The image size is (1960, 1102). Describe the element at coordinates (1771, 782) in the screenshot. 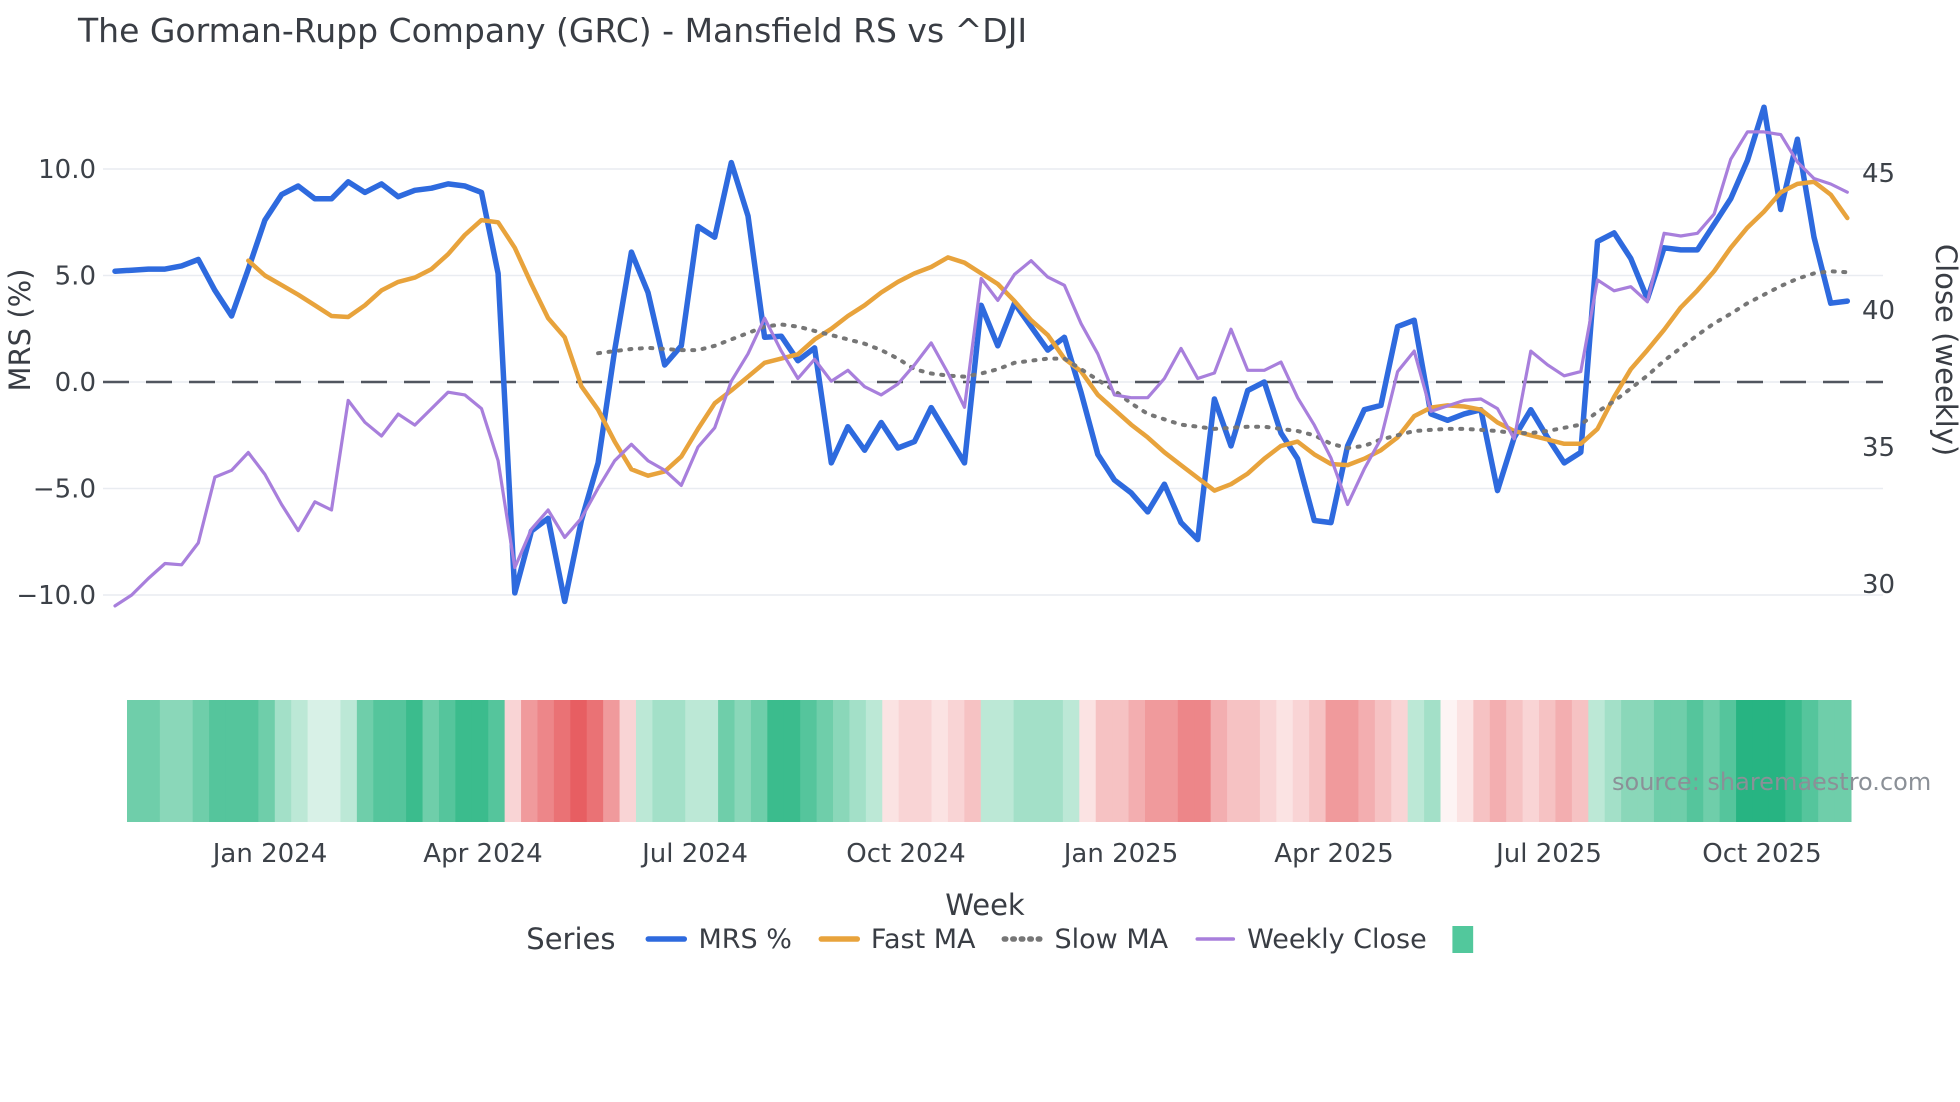

I see `source-note: source: sharemaestro.com` at that location.